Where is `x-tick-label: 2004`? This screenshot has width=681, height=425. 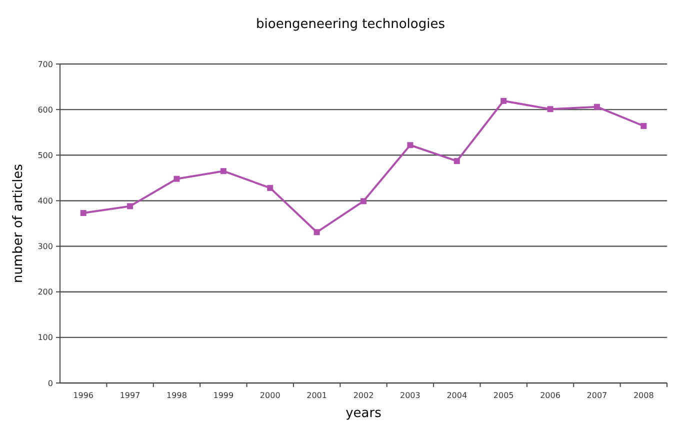 x-tick-label: 2004 is located at coordinates (457, 395).